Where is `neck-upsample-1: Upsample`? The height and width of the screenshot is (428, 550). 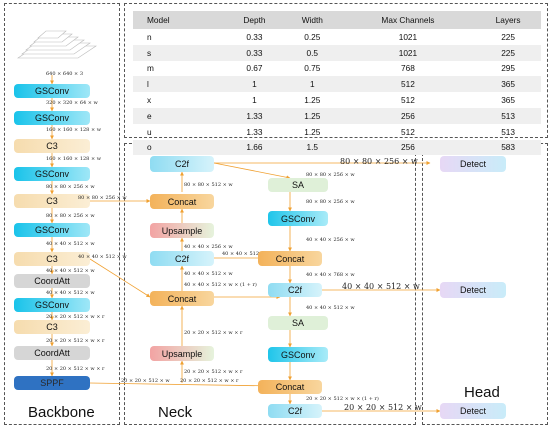 neck-upsample-1: Upsample is located at coordinates (182, 230).